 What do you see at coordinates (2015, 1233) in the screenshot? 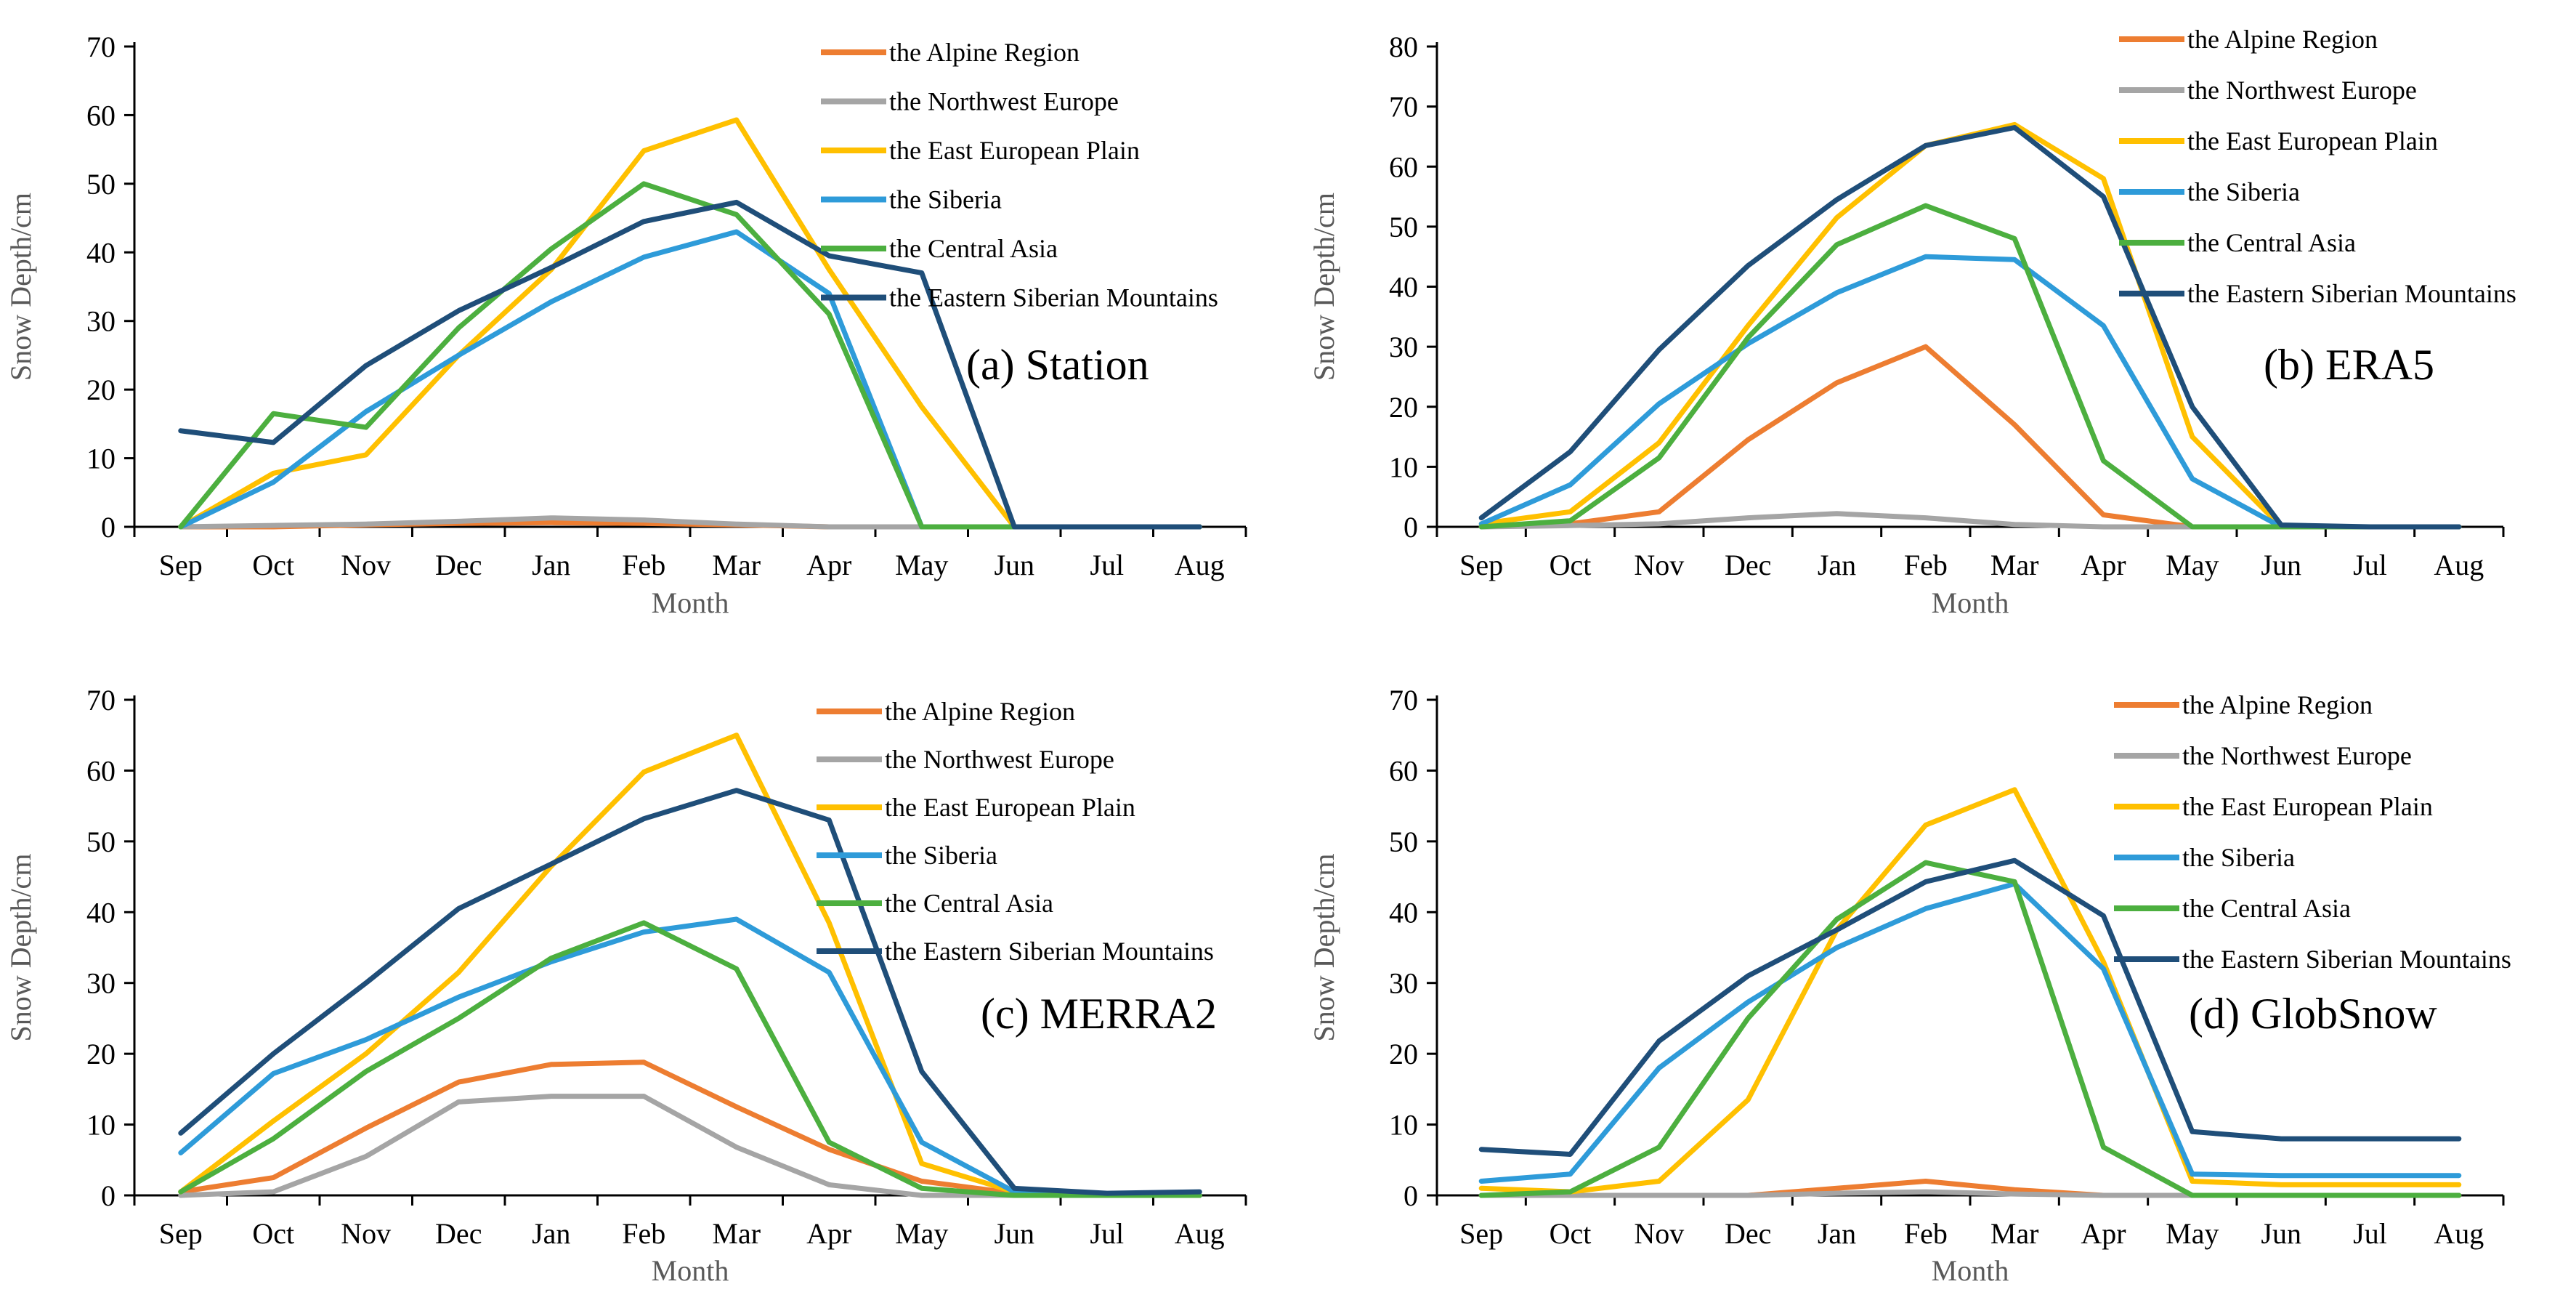
I see `x-tick-label: Mar` at bounding box center [2015, 1233].